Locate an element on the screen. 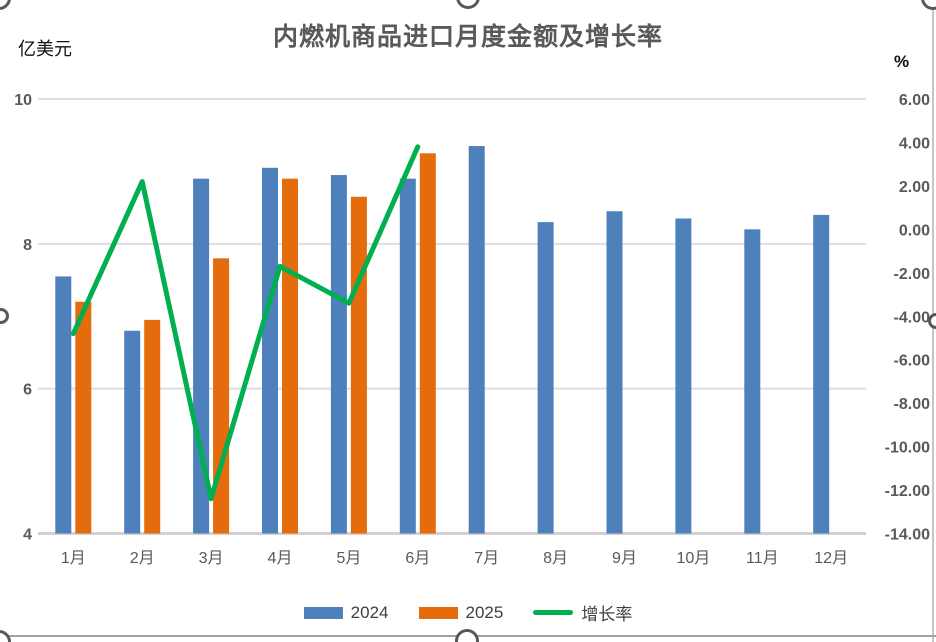 This screenshot has width=936, height=642. x-axis-category-label: 11月 is located at coordinates (762, 558).